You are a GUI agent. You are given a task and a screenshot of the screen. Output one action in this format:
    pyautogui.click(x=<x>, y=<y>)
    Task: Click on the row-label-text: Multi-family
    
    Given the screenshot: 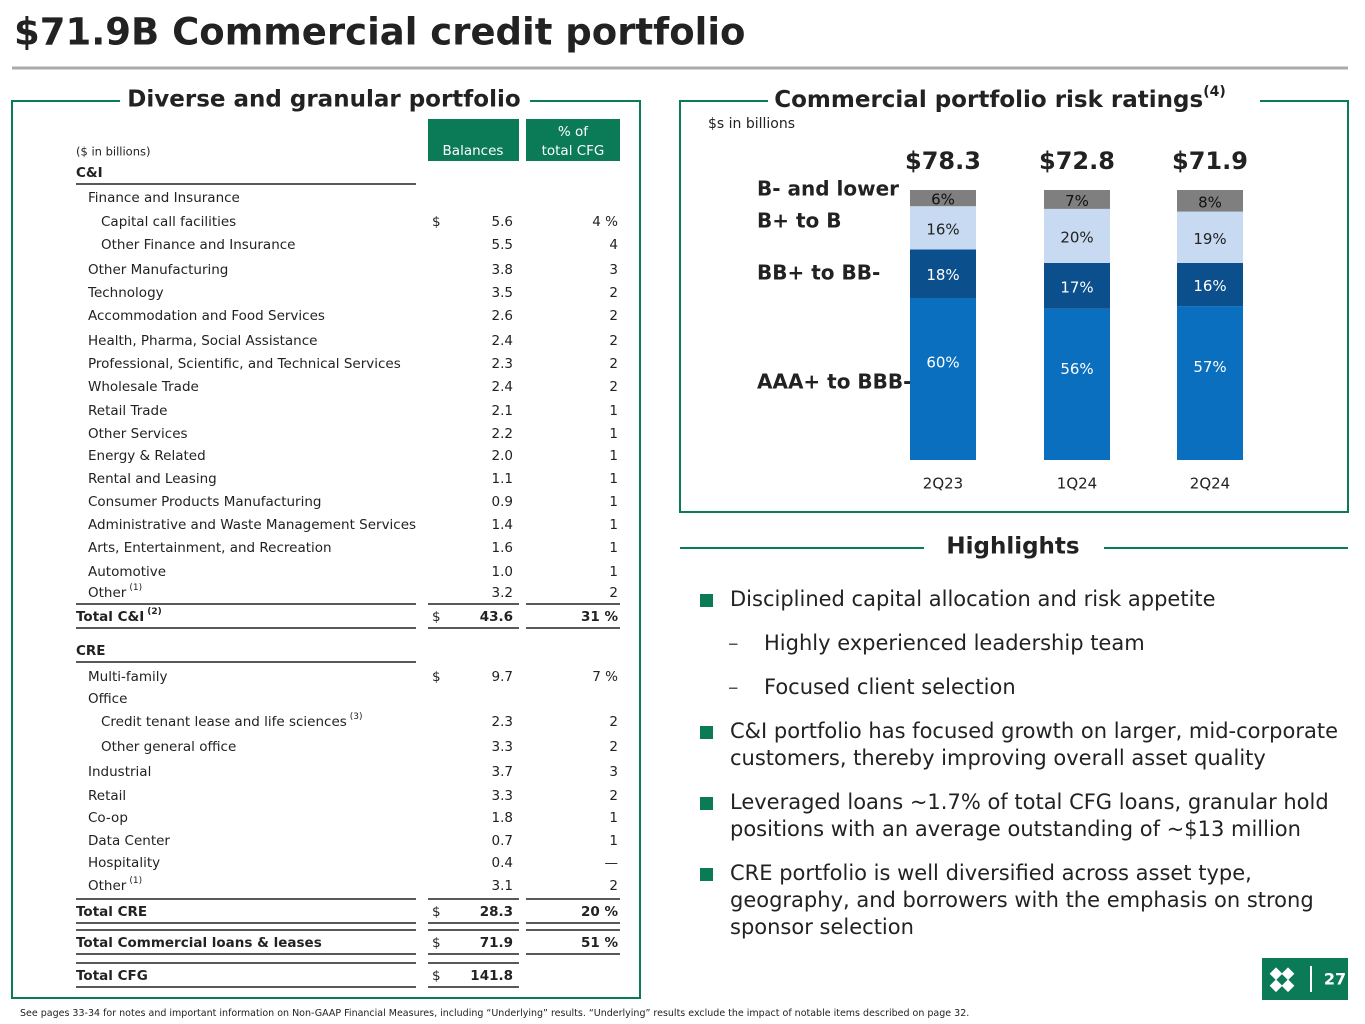 What is the action you would take?
    pyautogui.click(x=128, y=677)
    